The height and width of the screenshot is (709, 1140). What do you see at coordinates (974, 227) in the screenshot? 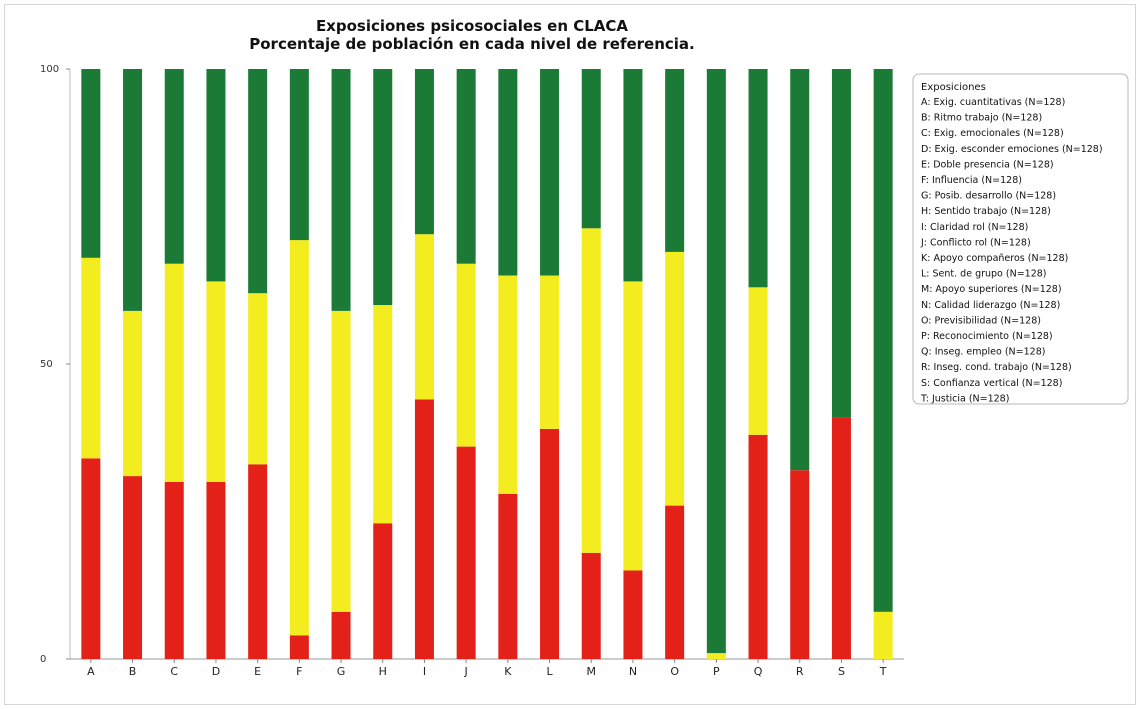
I see `legend-item: I: Claridad rol (N=128)` at bounding box center [974, 227].